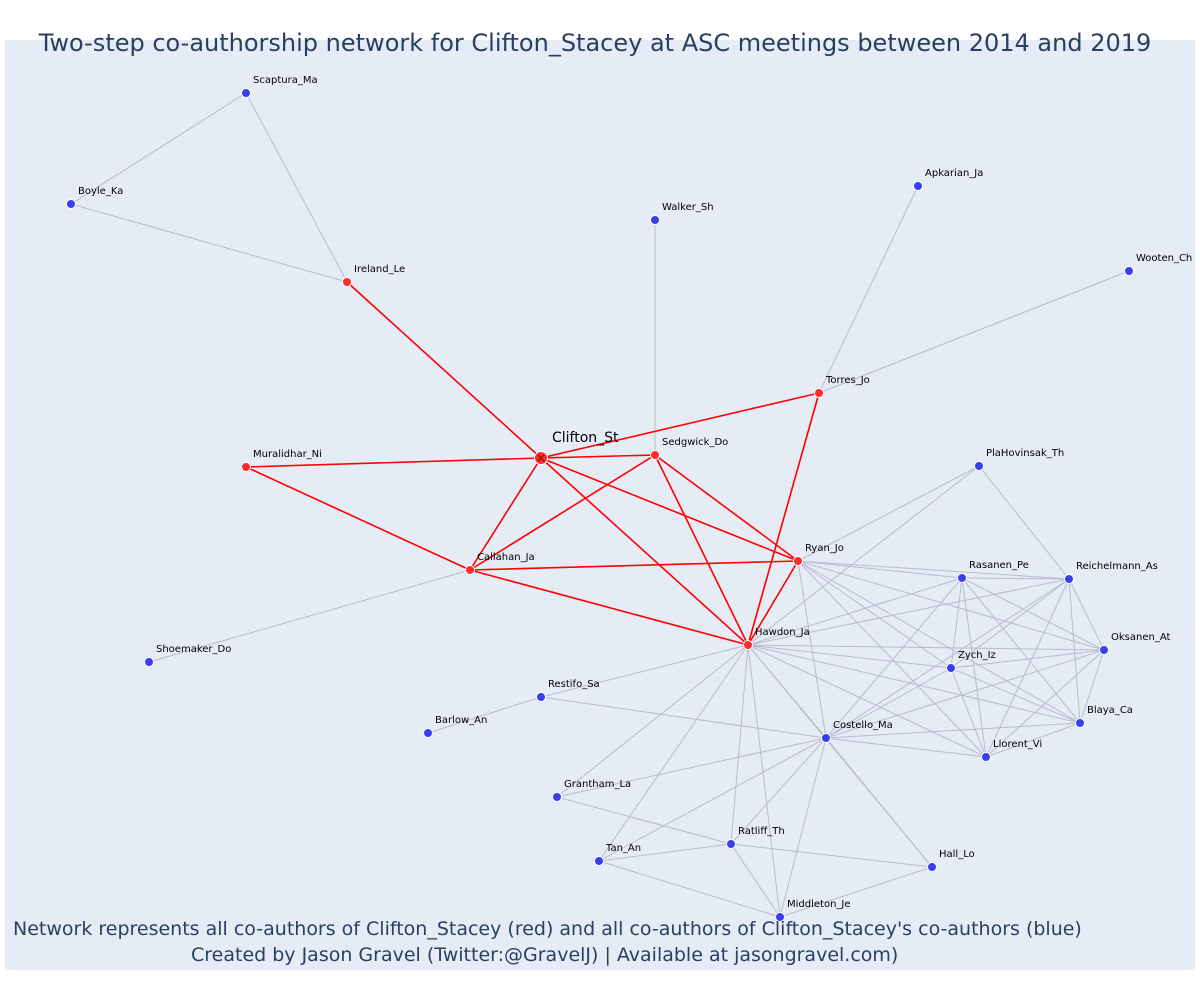  Describe the element at coordinates (776, 638) in the screenshot. I see `node-hawdon-ja: Hawdon_Ja` at that location.